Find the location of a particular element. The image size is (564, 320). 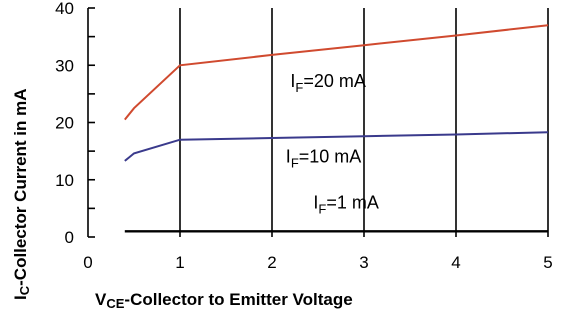

x-tick-label: 1 is located at coordinates (179, 262).